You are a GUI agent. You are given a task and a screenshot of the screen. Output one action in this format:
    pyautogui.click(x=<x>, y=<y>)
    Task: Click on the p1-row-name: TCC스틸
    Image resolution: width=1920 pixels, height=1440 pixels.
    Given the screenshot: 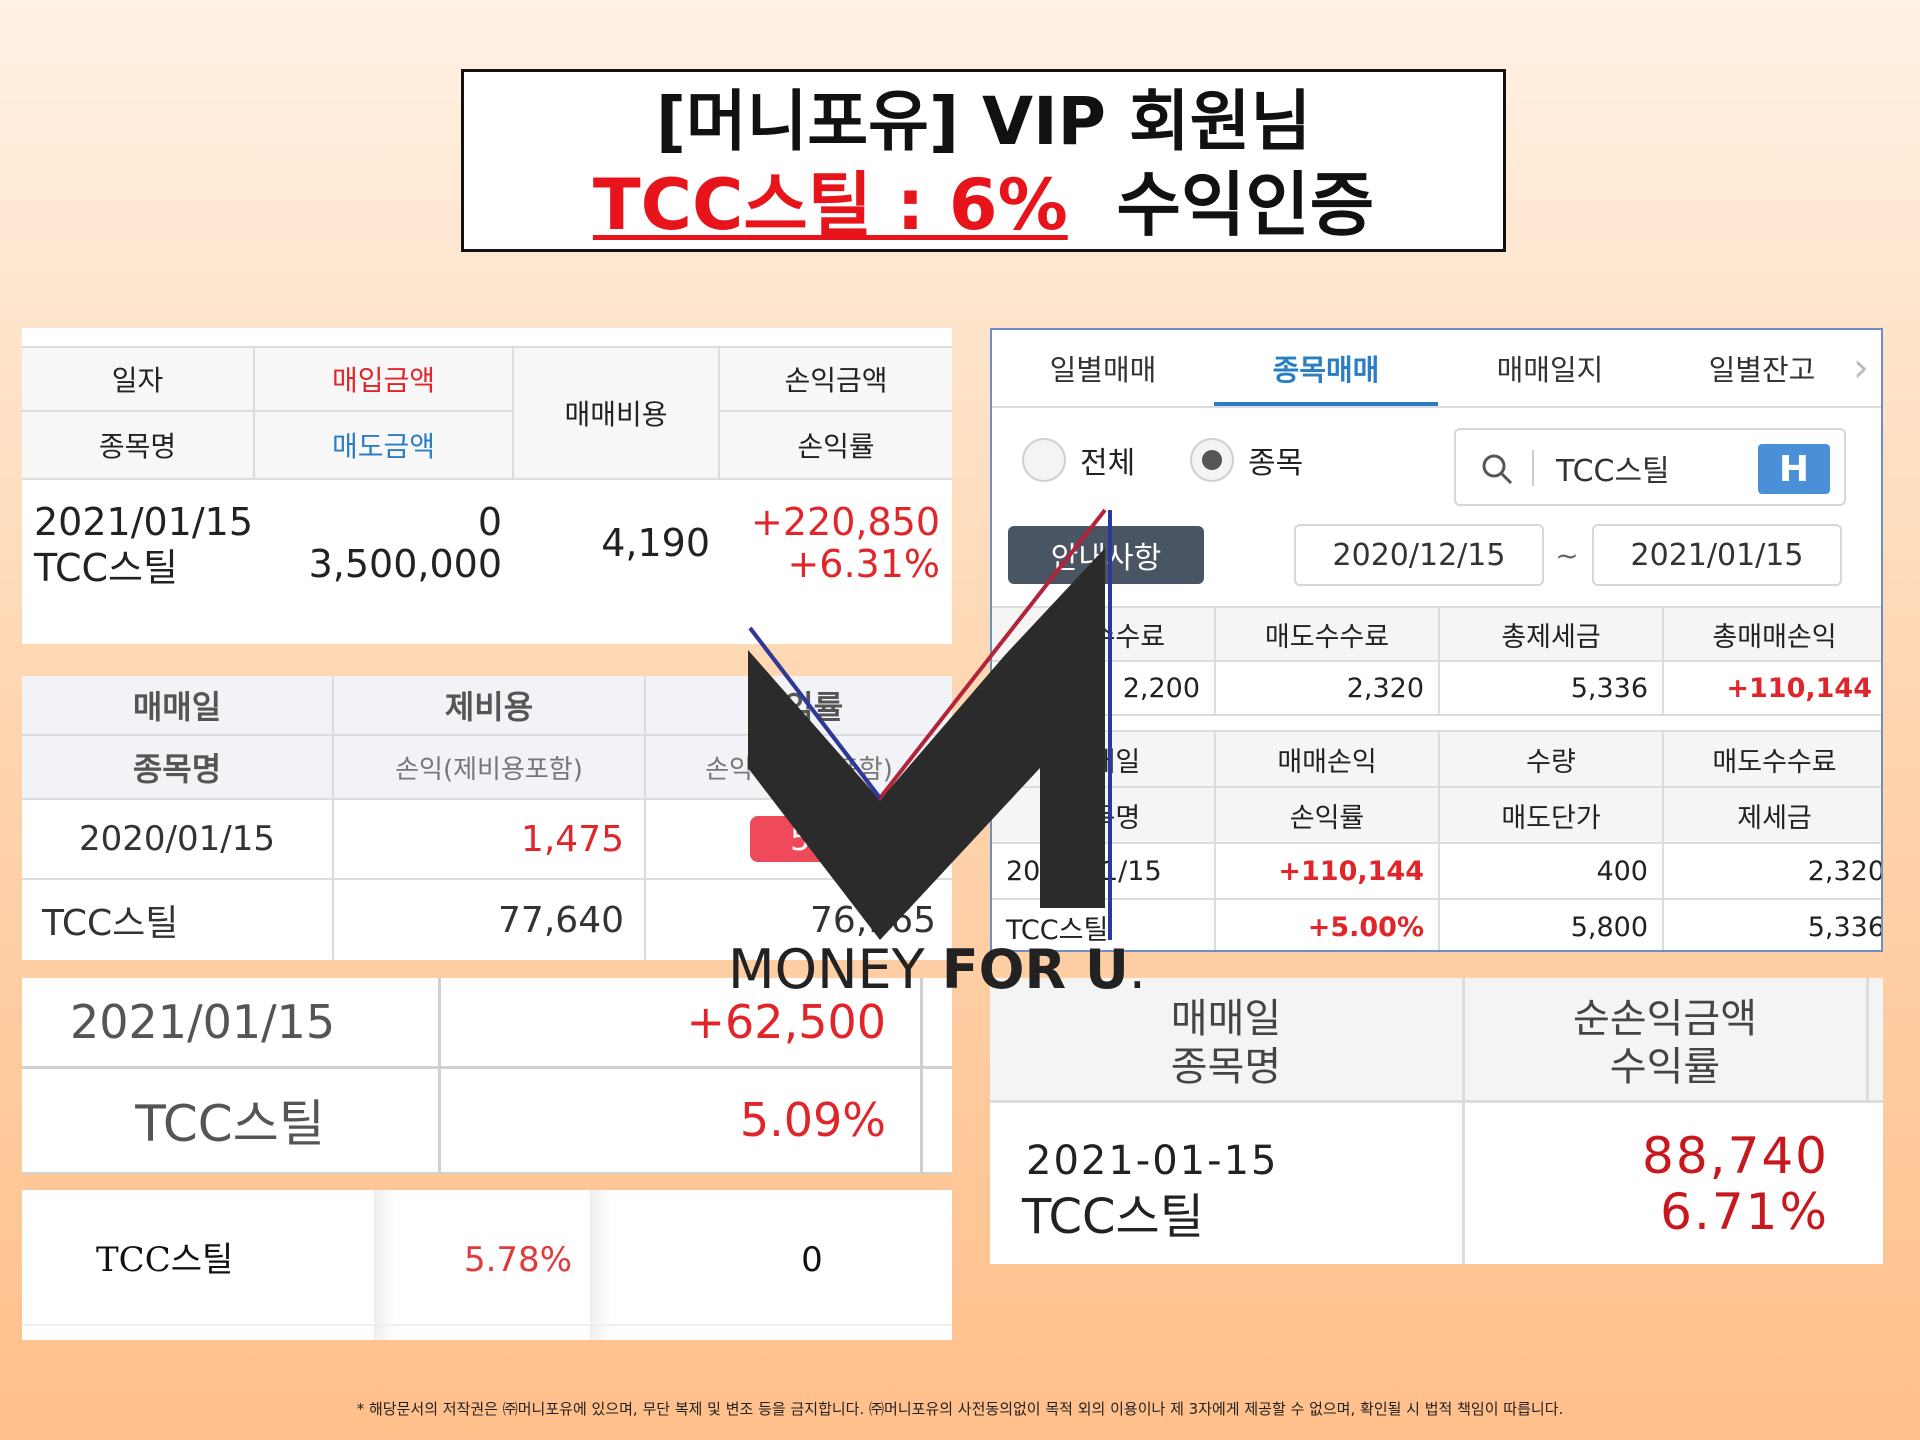 What is the action you would take?
    pyautogui.click(x=106, y=567)
    